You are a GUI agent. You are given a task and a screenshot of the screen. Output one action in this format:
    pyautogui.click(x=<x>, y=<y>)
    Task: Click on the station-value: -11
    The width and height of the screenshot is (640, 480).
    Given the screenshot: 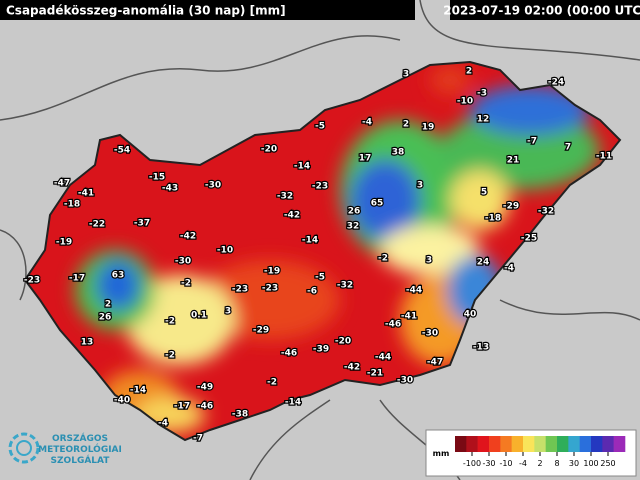 What is the action you would take?
    pyautogui.click(x=604, y=157)
    